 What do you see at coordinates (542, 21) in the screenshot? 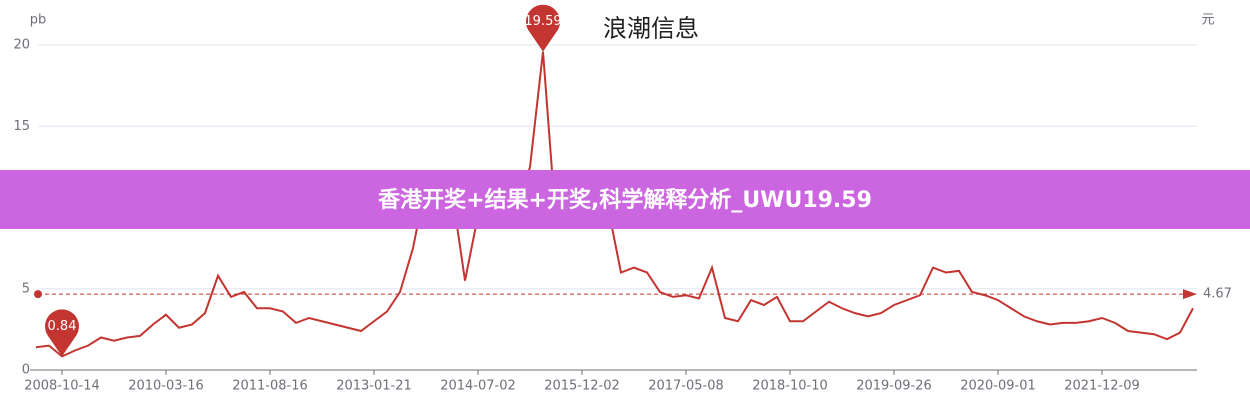
I see `pin-label: 19.59` at bounding box center [542, 21].